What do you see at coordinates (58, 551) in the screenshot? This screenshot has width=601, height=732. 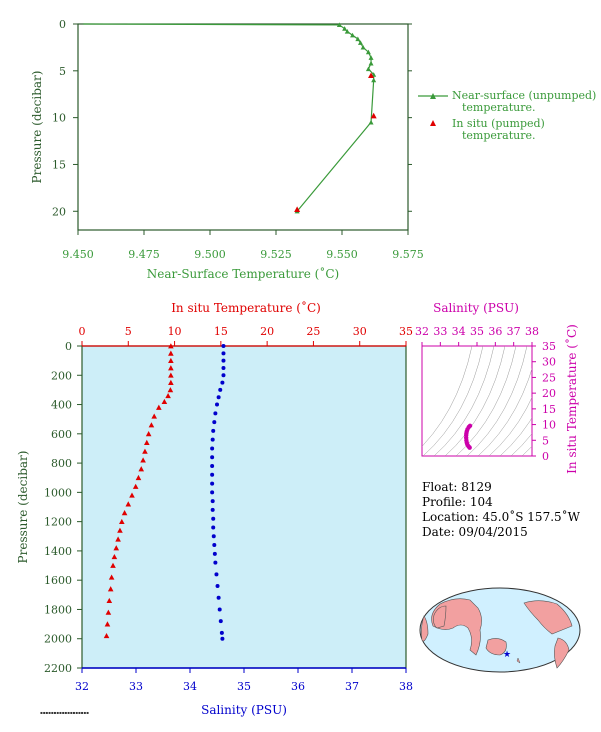 I see `pressure-tick-label: 1400` at bounding box center [58, 551].